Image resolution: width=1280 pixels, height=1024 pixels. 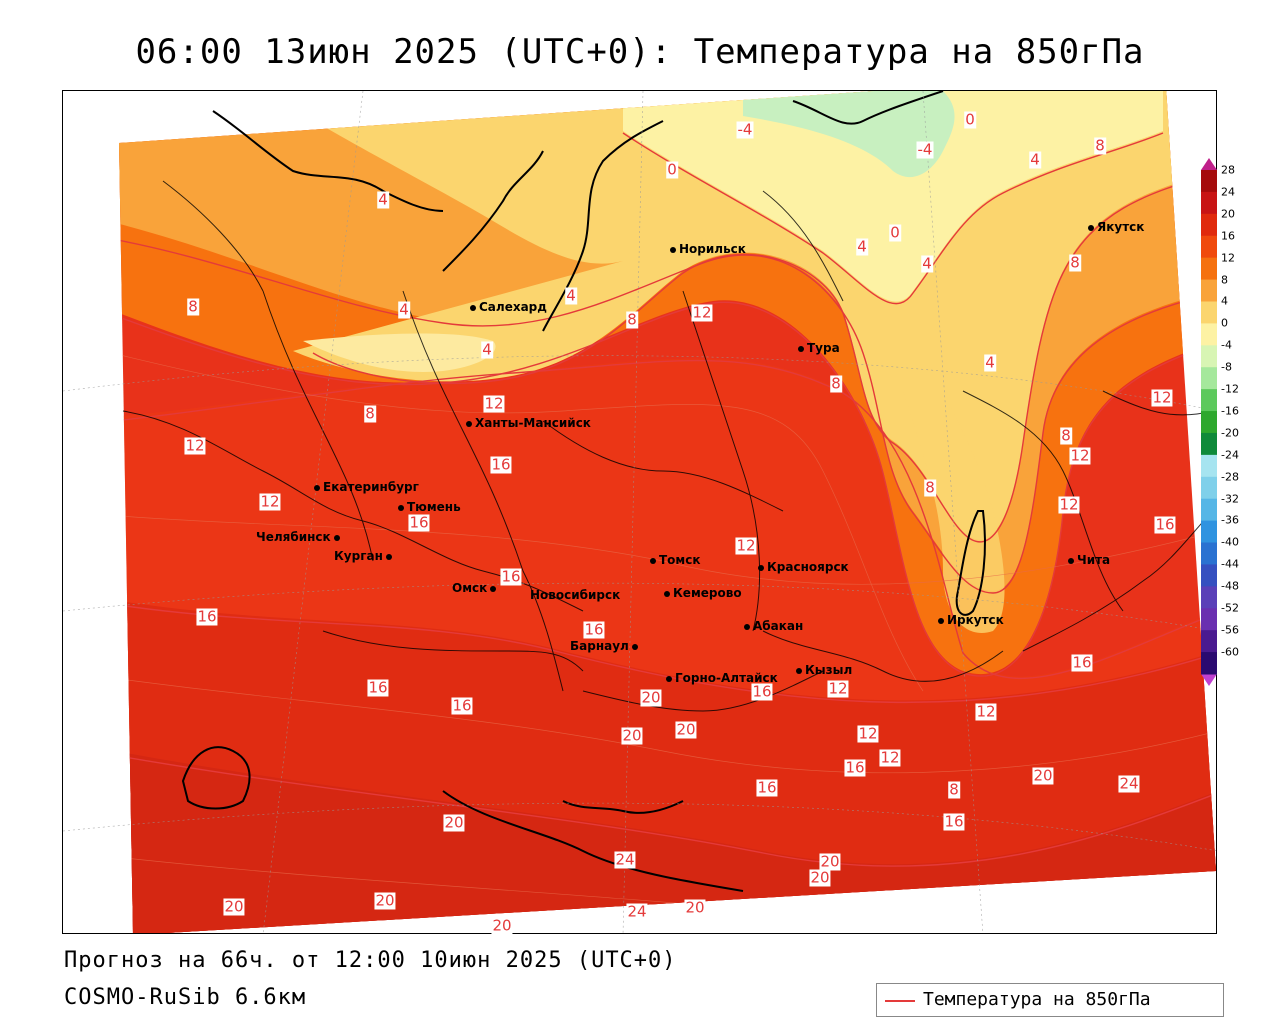 I want to click on colorbar-tick-label: -28, so click(x=1230, y=477).